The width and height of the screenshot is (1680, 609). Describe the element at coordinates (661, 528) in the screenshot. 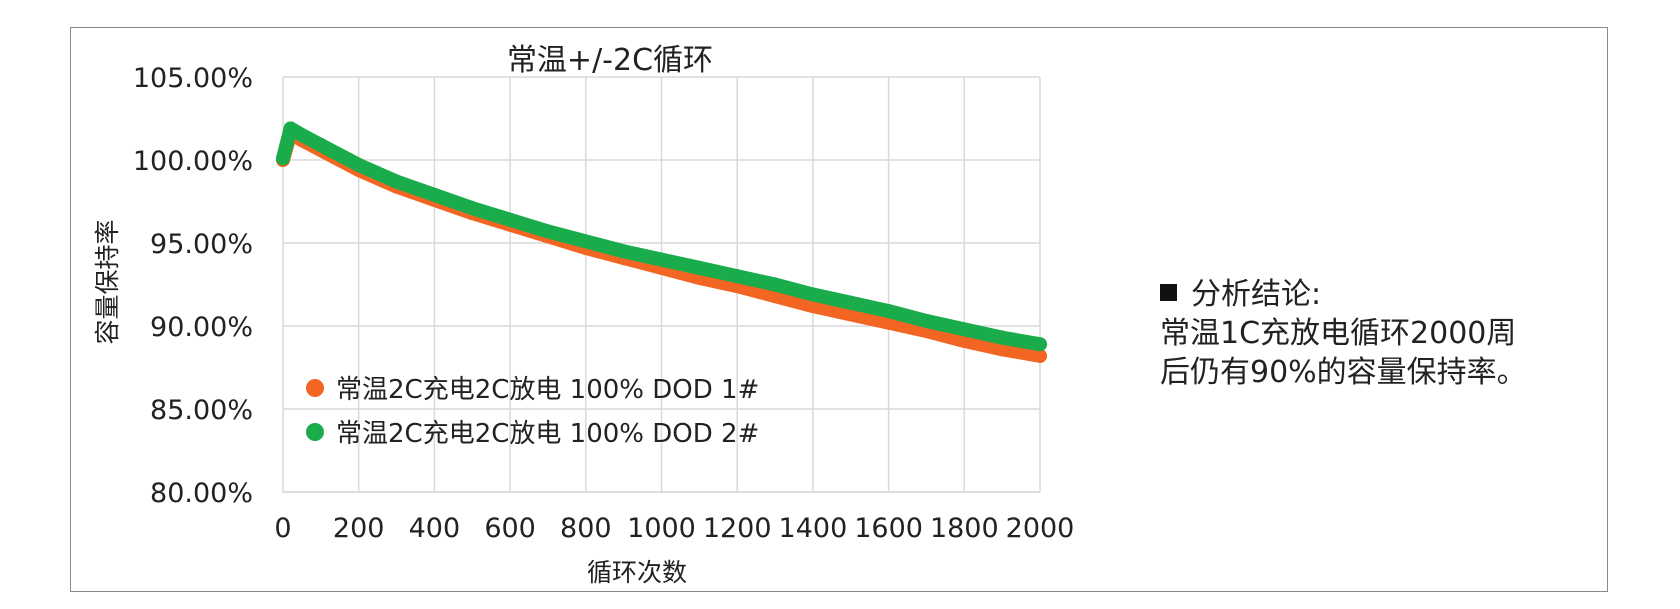

I see `x-tick-label: 1000` at that location.